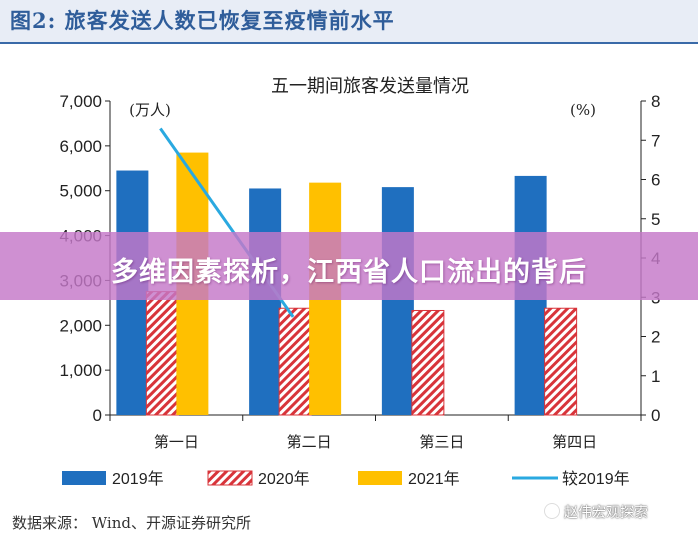 This screenshot has height=540, width=698. What do you see at coordinates (150, 110) in the screenshot?
I see `left-unit-label: (万人)` at bounding box center [150, 110].